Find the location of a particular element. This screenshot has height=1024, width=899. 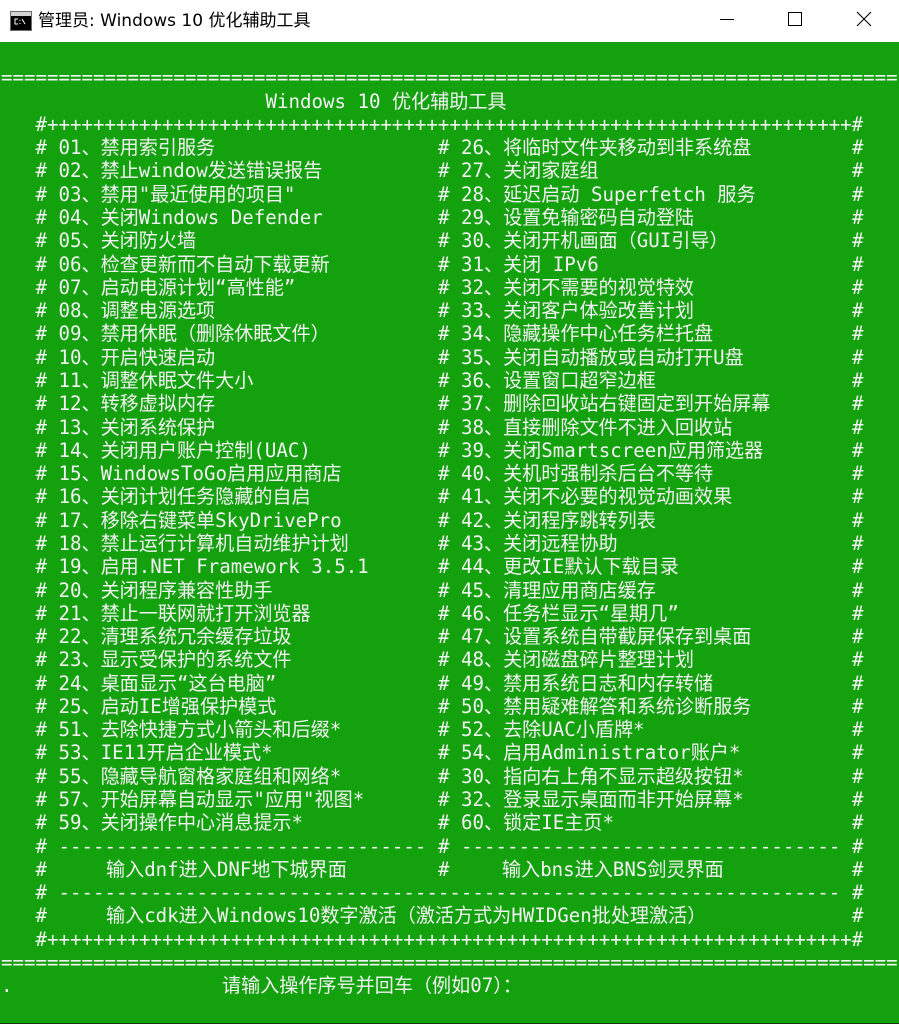

menu-option: 29、设置免输密码自动登陆 is located at coordinates (578, 218).